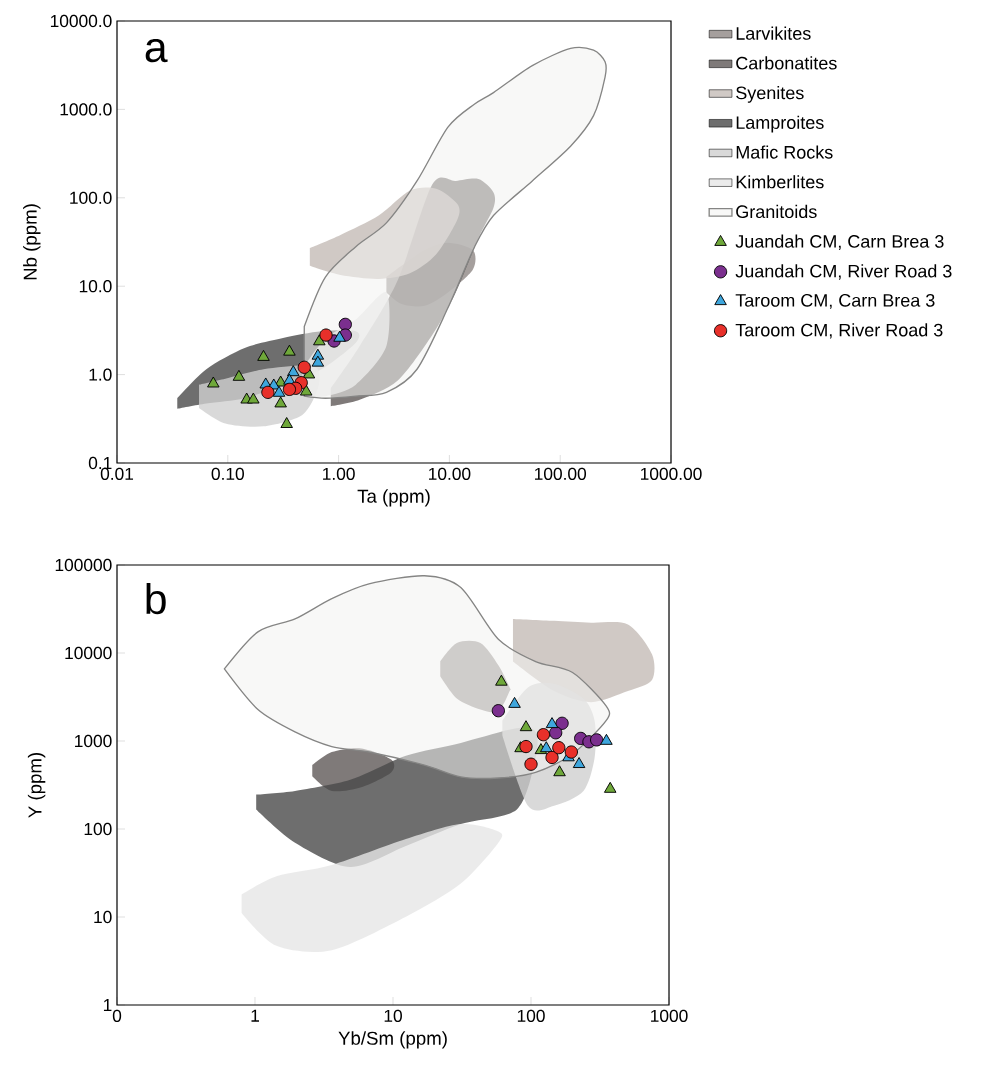  What do you see at coordinates (255, 1015) in the screenshot?
I see `x-tick-label: 1` at bounding box center [255, 1015].